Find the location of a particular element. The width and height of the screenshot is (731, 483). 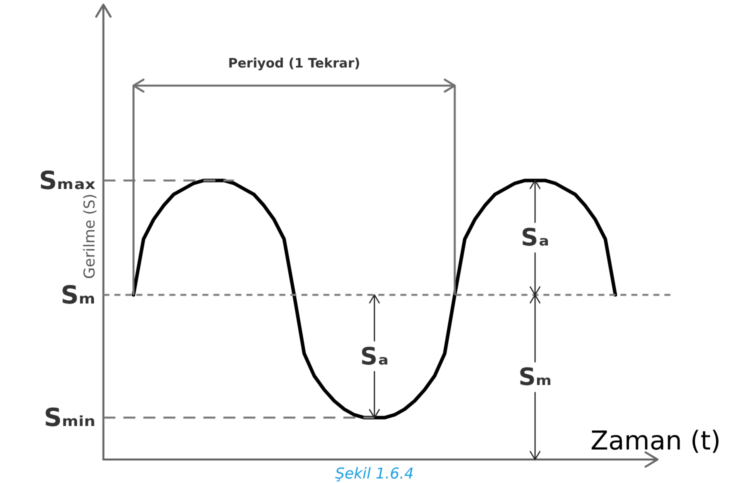

ref-line-label: Sₘᵢₙ is located at coordinates (70, 417).